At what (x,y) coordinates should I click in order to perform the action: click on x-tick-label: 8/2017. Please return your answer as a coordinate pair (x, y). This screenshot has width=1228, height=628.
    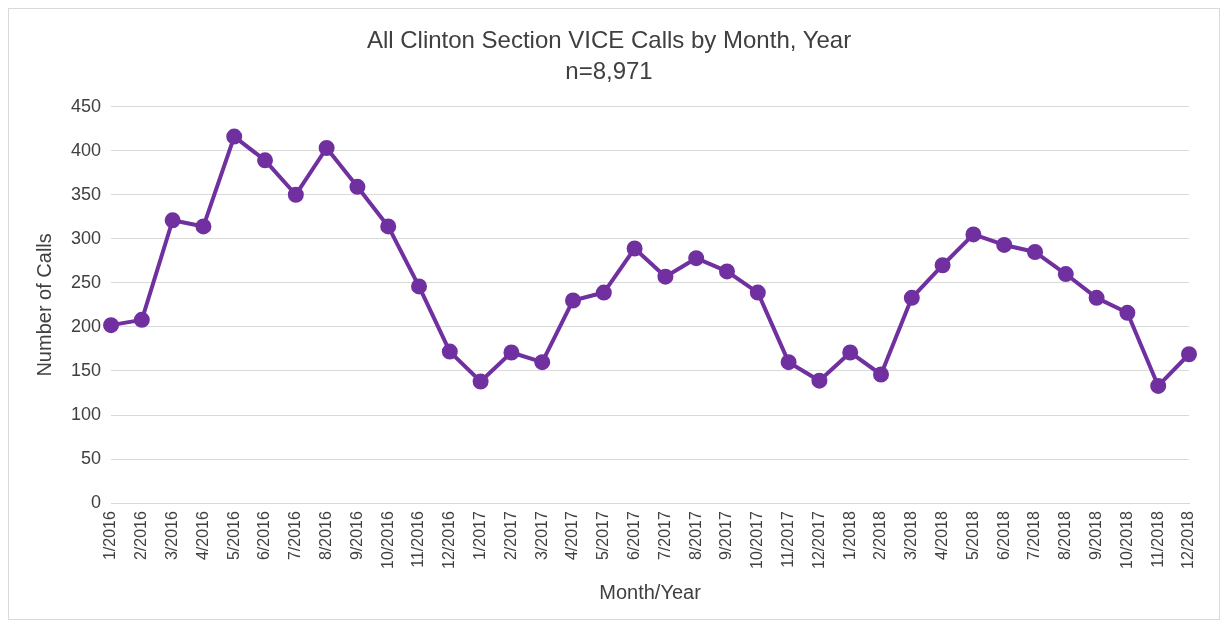
    Looking at the image, I should click on (695, 536).